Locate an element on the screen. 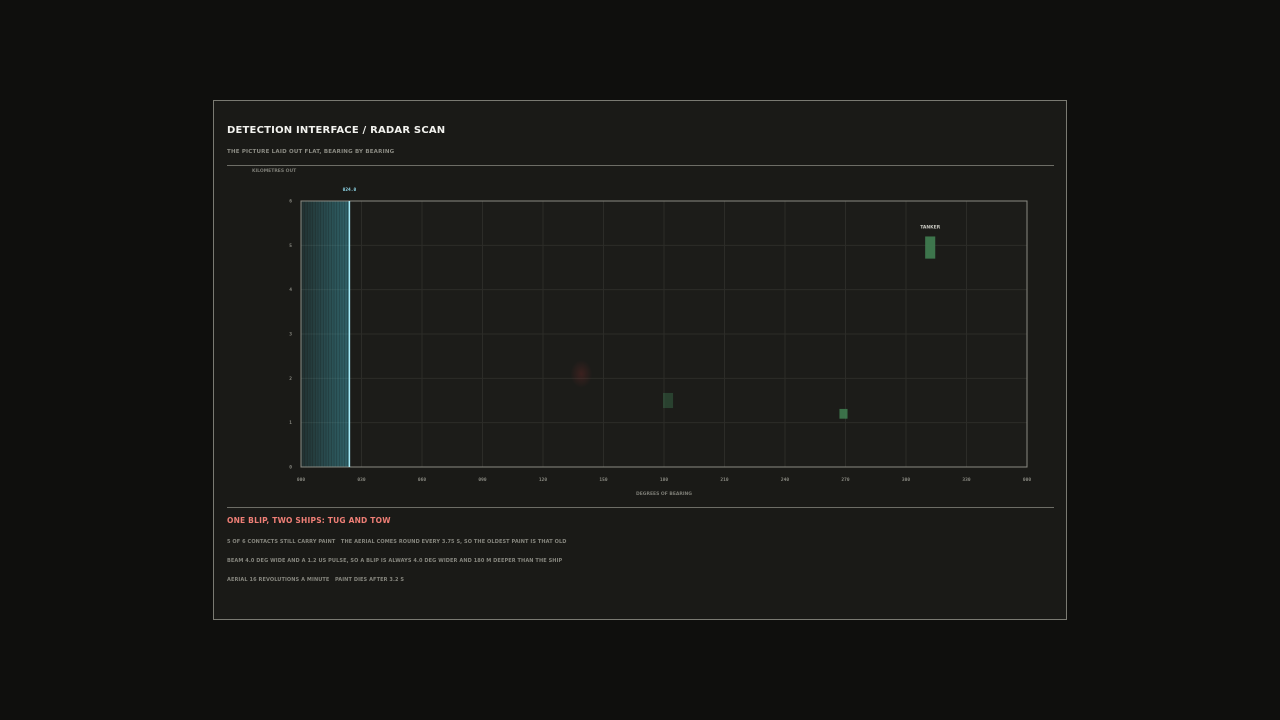  contacts: TANKER is located at coordinates (755, 321).